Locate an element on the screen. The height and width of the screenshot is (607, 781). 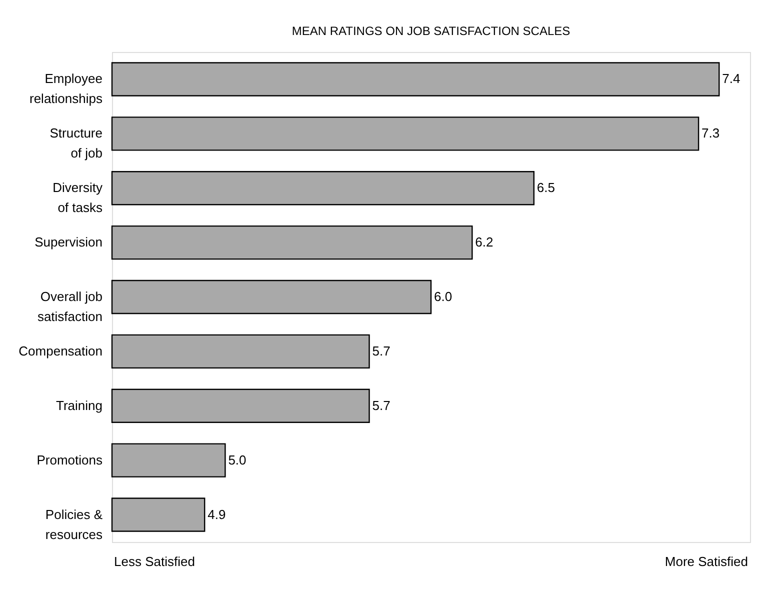
data-label: 4.9 is located at coordinates (217, 514).